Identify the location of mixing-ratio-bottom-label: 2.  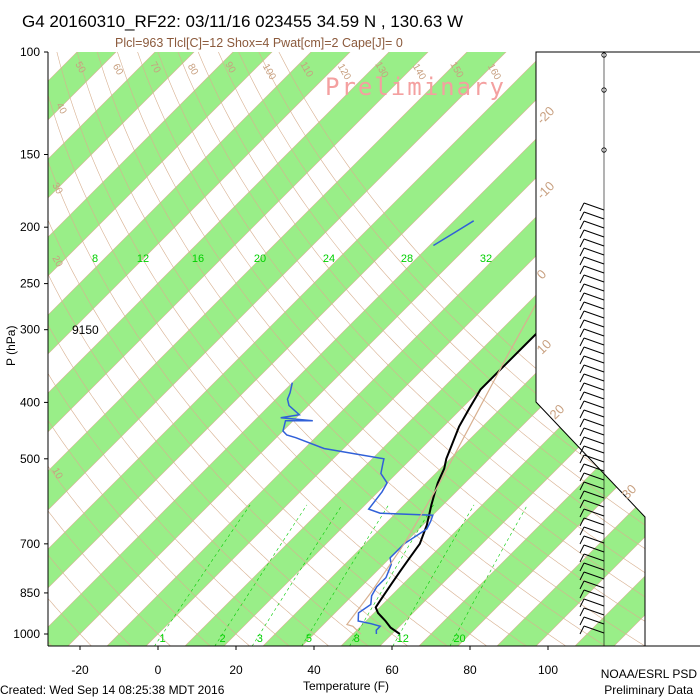
(223, 639).